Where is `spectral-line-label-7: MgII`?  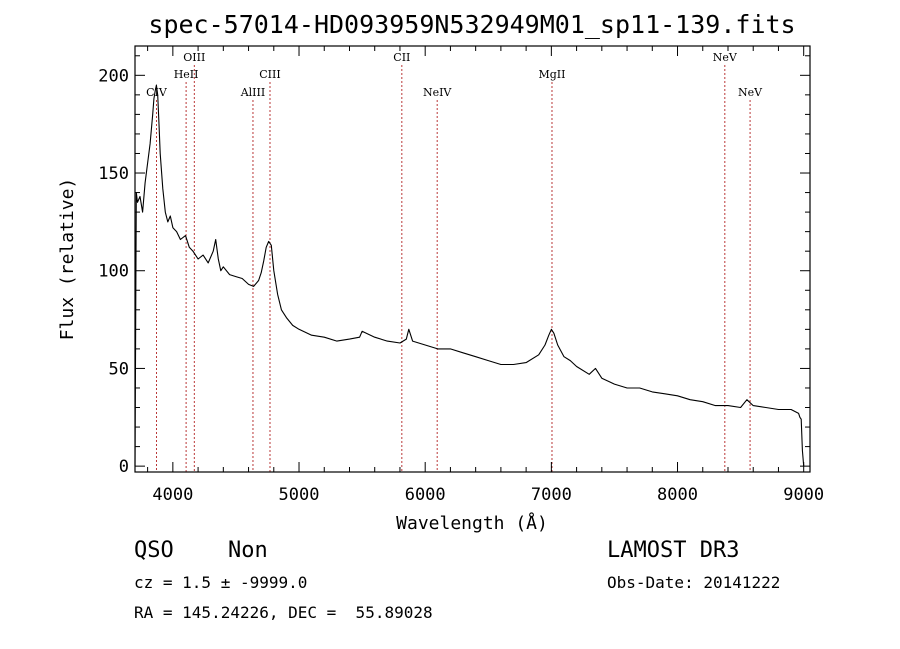 spectral-line-label-7: MgII is located at coordinates (551, 74).